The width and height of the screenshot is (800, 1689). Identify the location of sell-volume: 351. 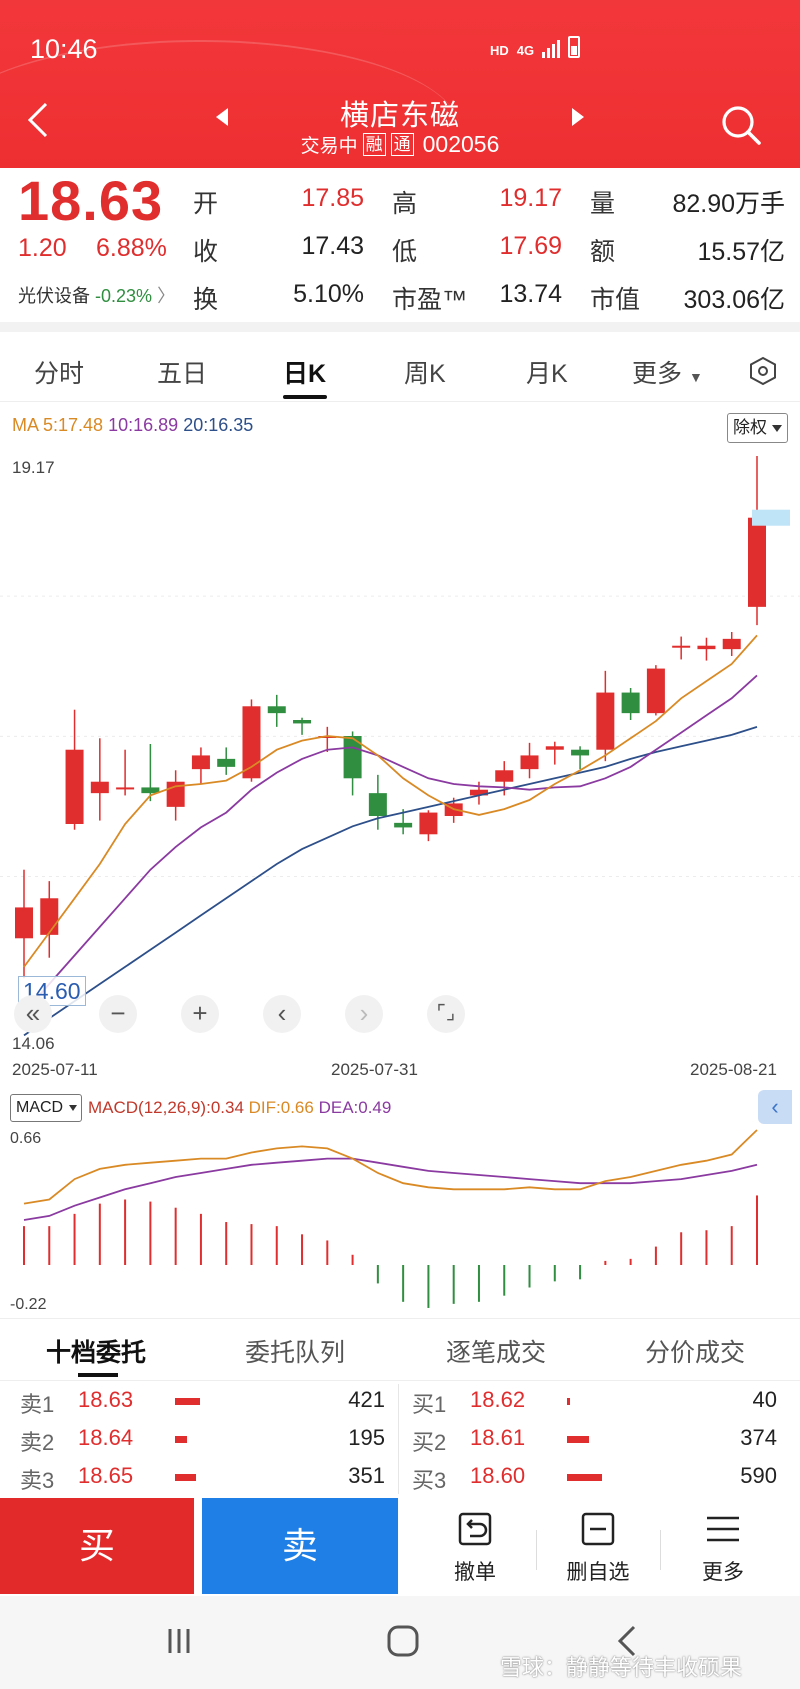
(366, 1475).